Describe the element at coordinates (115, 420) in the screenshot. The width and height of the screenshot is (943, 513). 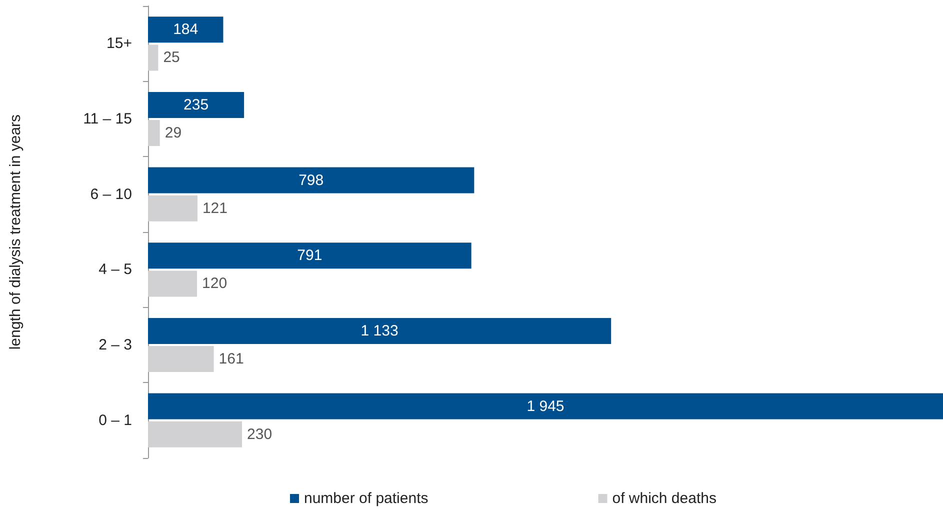
I see `y-tick-label: 0 – 1` at that location.